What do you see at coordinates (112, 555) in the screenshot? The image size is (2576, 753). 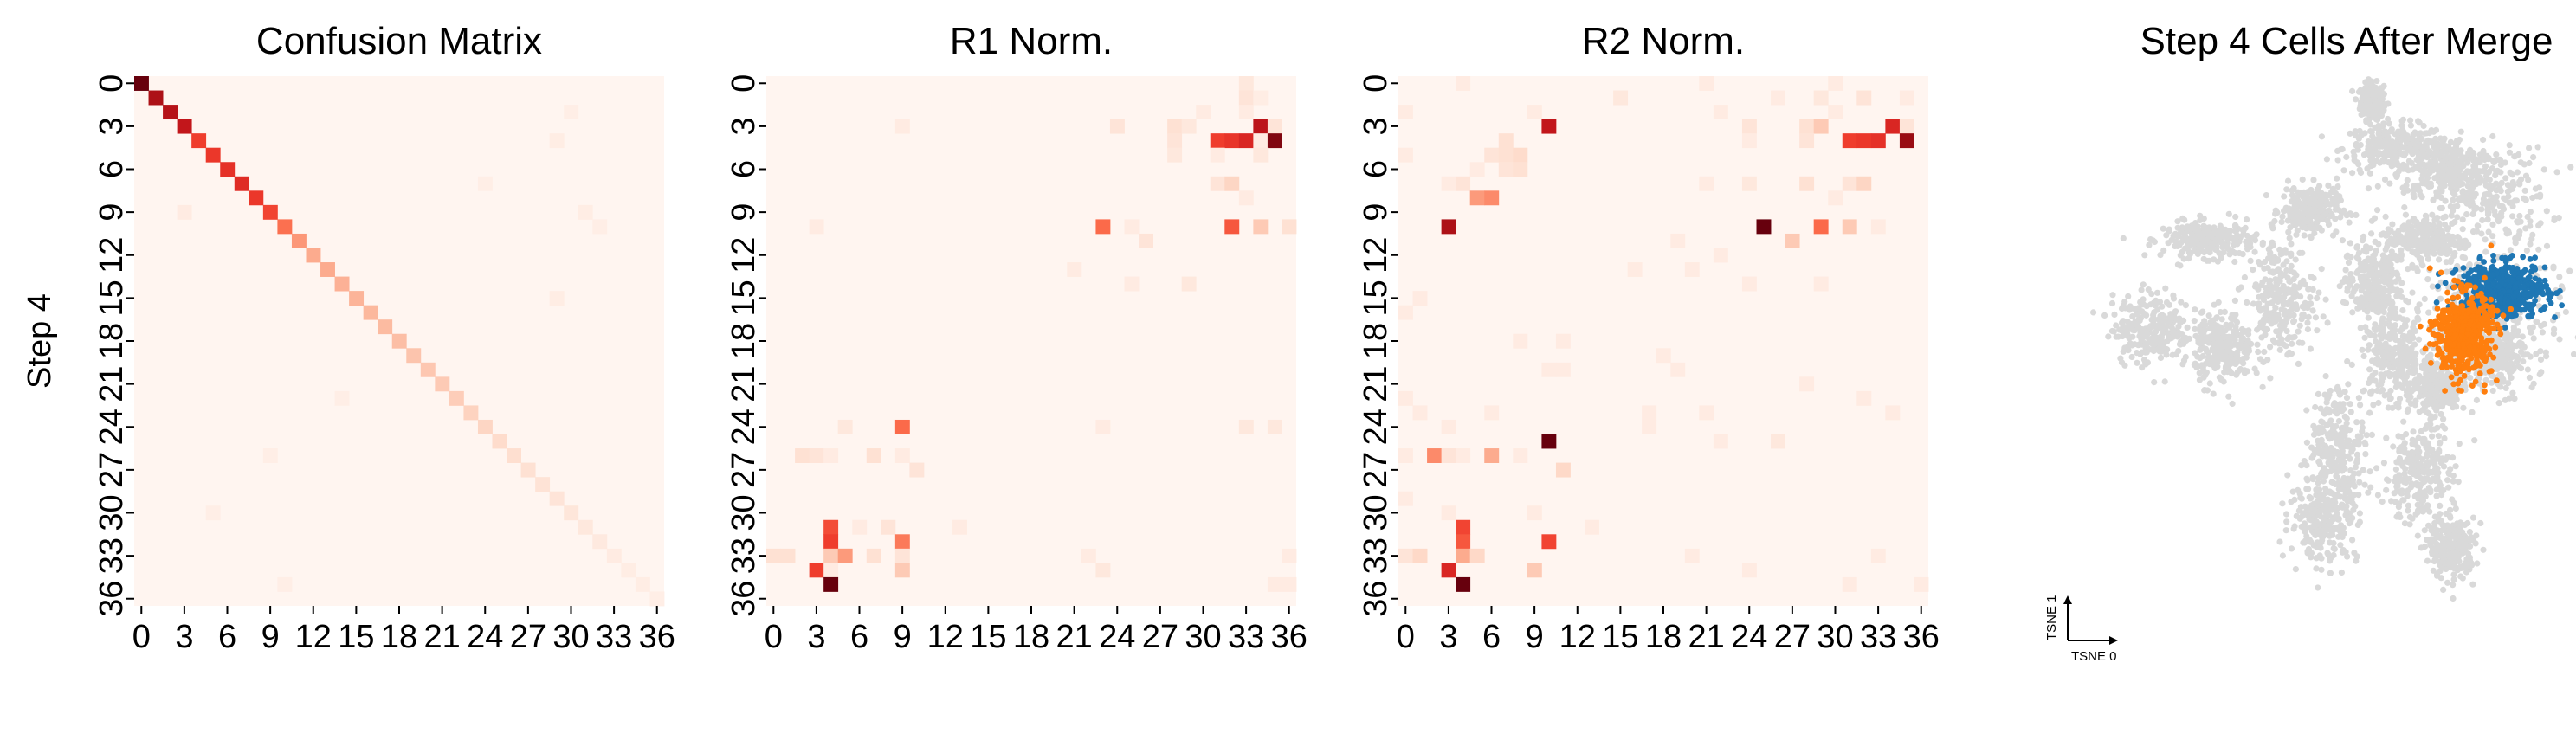 I see `y-tick-label: 33` at bounding box center [112, 555].